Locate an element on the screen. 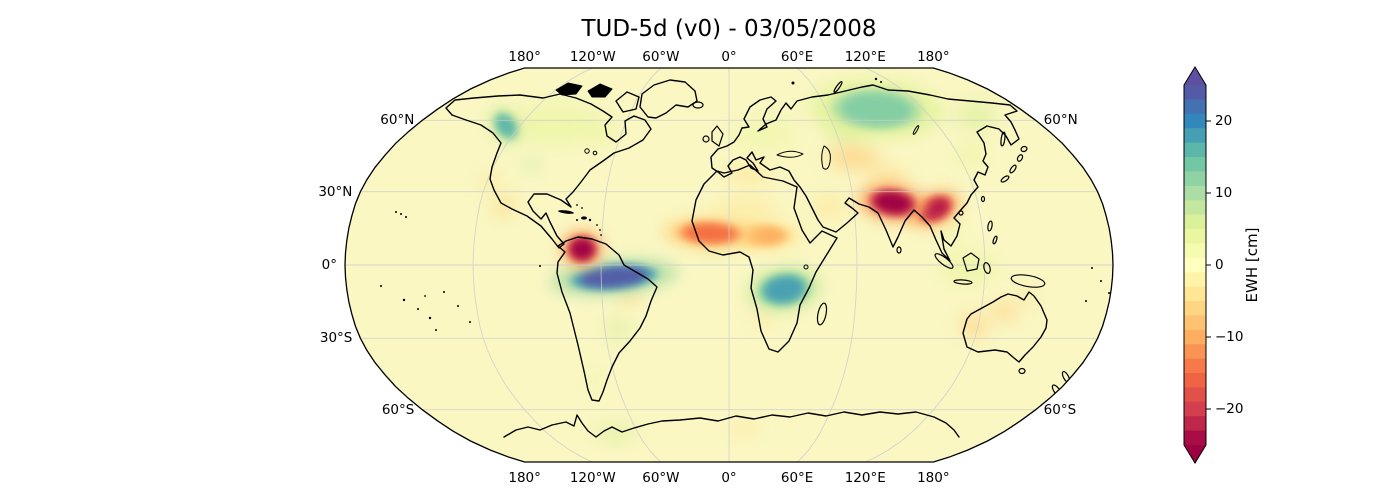 The width and height of the screenshot is (1400, 500). anomaly-maritime-continent is located at coordinates (968, 267).